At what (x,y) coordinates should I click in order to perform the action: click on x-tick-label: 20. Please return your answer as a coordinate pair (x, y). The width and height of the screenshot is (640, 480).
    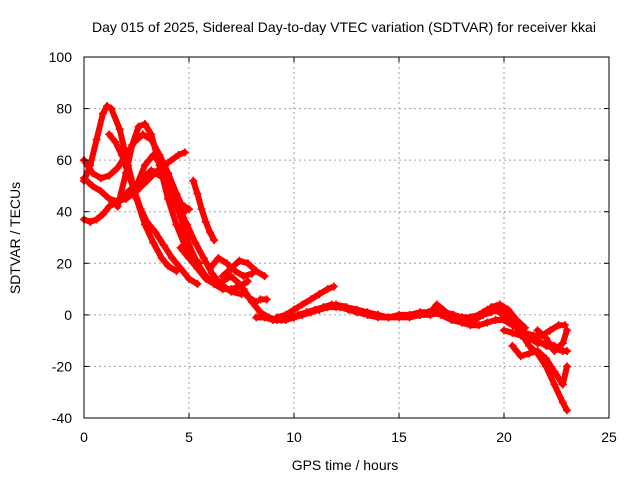
    Looking at the image, I should click on (504, 437).